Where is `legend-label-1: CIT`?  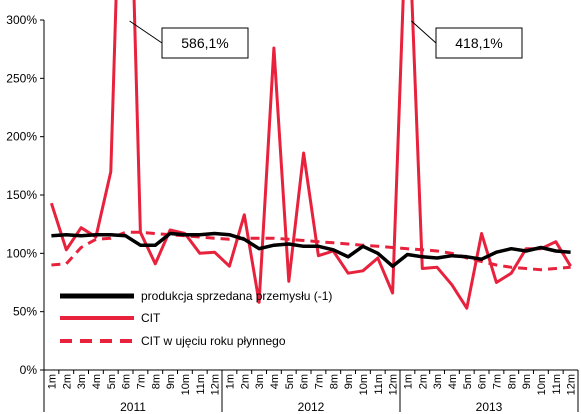
legend-label-1: CIT is located at coordinates (151, 318).